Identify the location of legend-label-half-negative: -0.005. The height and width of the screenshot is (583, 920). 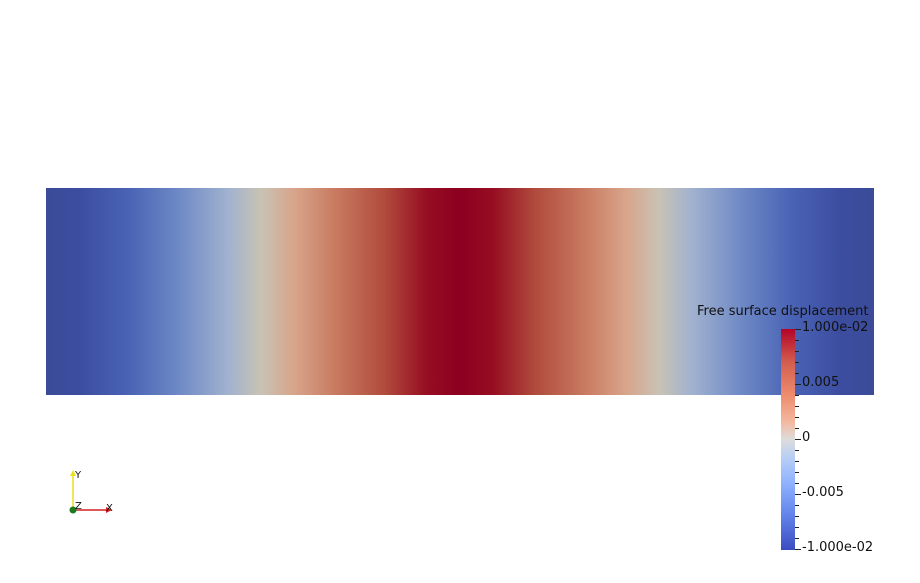
(823, 492).